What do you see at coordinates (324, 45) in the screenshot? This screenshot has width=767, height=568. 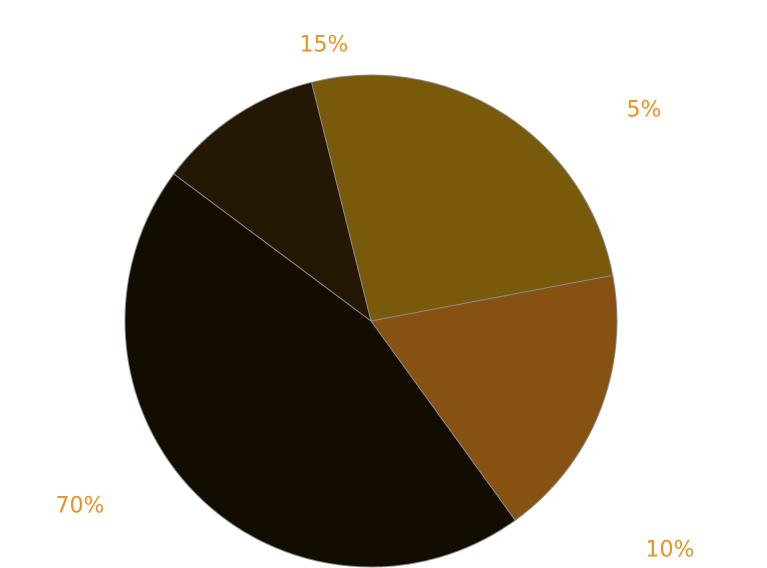 I see `data-label-4: 15%` at bounding box center [324, 45].